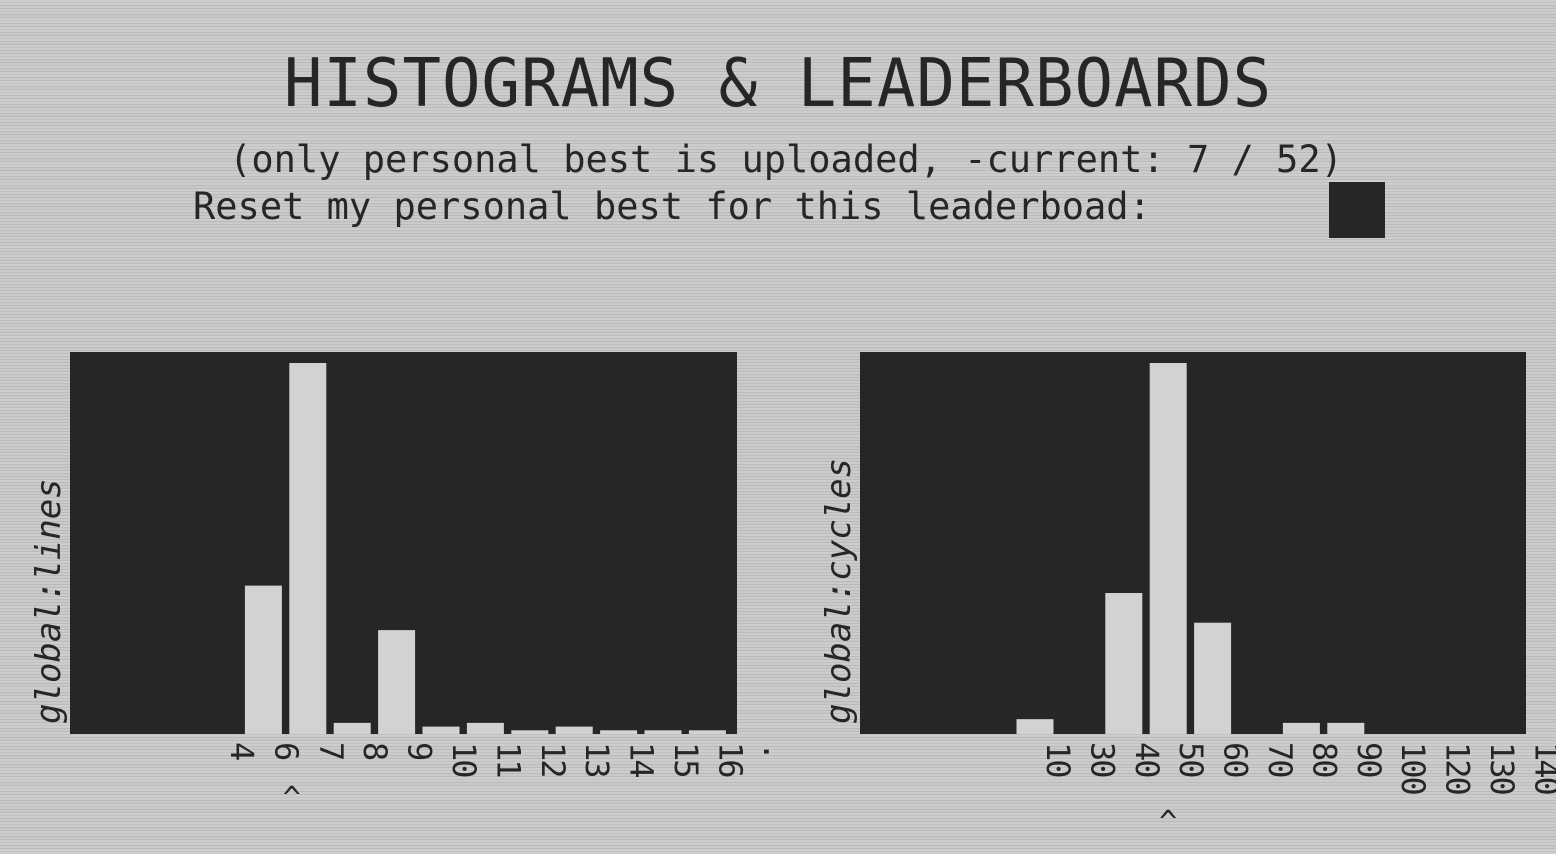 The width and height of the screenshot is (1556, 854). Describe the element at coordinates (292, 798) in the screenshot. I see `lines-current-marker: ^` at that location.